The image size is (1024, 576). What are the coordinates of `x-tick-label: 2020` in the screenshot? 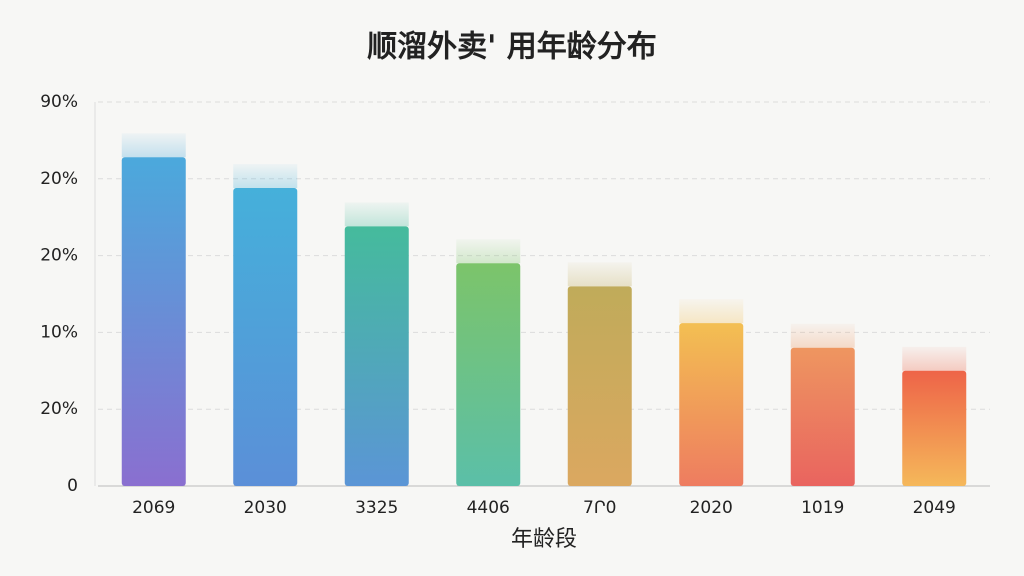 It's located at (711, 508).